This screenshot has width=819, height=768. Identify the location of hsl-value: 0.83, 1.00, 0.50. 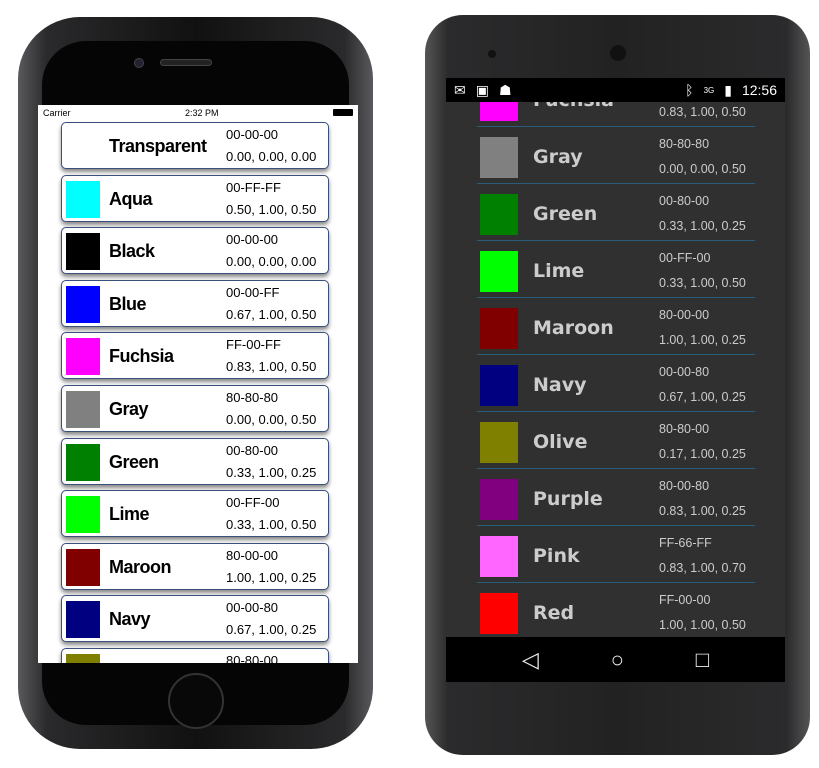
(271, 367).